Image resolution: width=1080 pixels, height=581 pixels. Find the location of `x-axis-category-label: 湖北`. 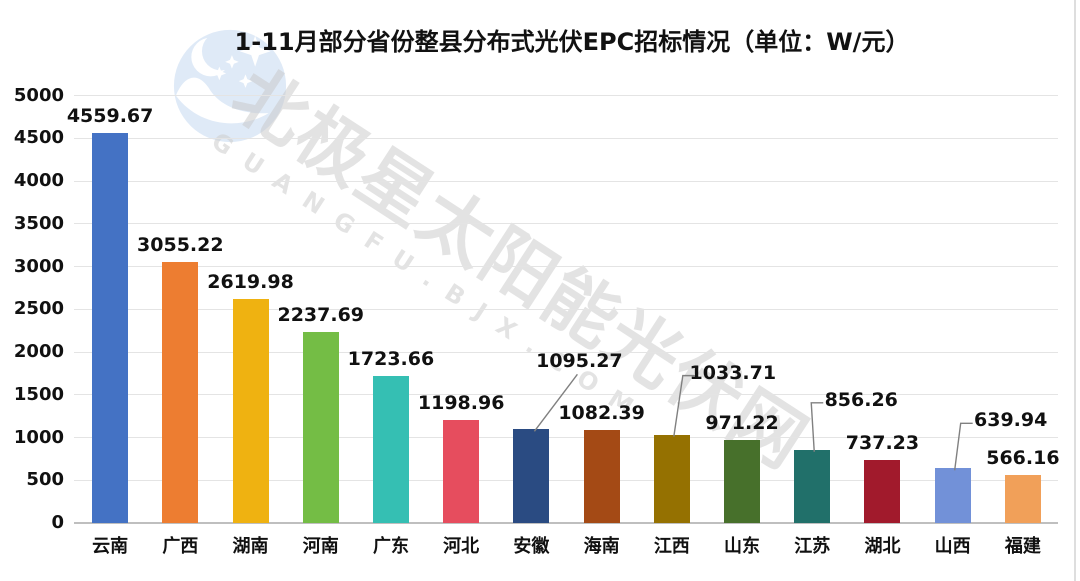

x-axis-category-label: 湖北 is located at coordinates (882, 546).